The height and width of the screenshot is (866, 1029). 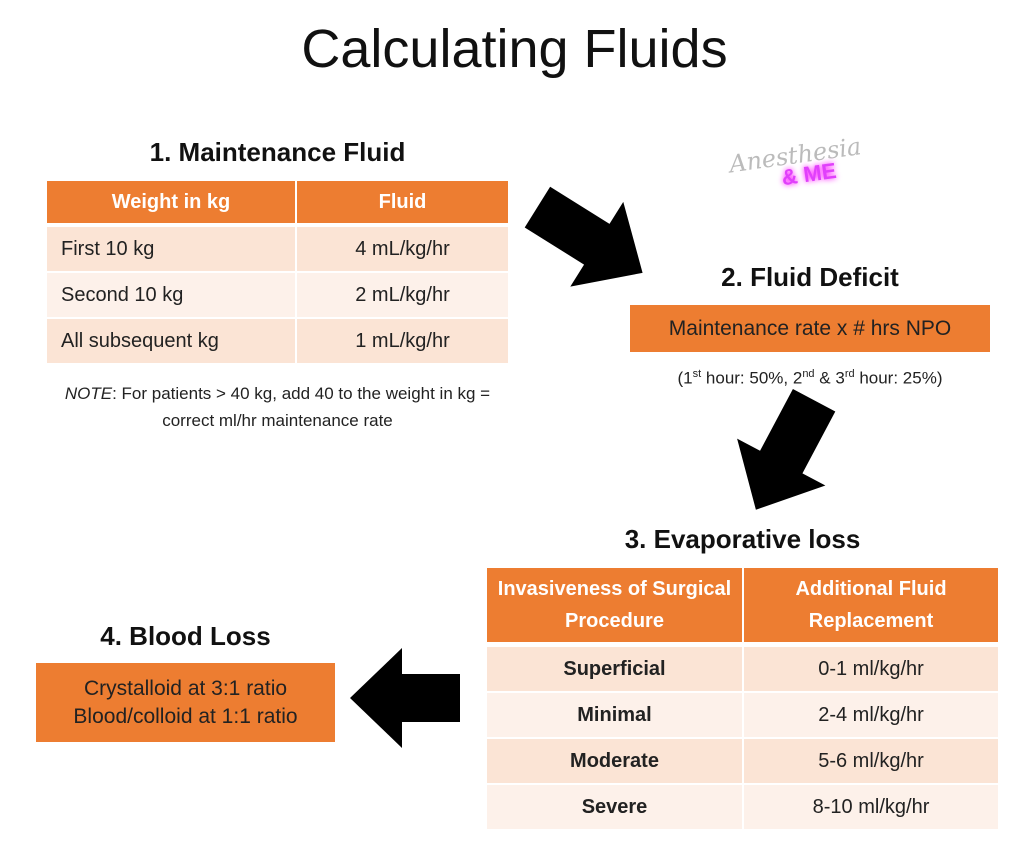 I want to click on header-cell: Weight in kg, so click(x=171, y=202).